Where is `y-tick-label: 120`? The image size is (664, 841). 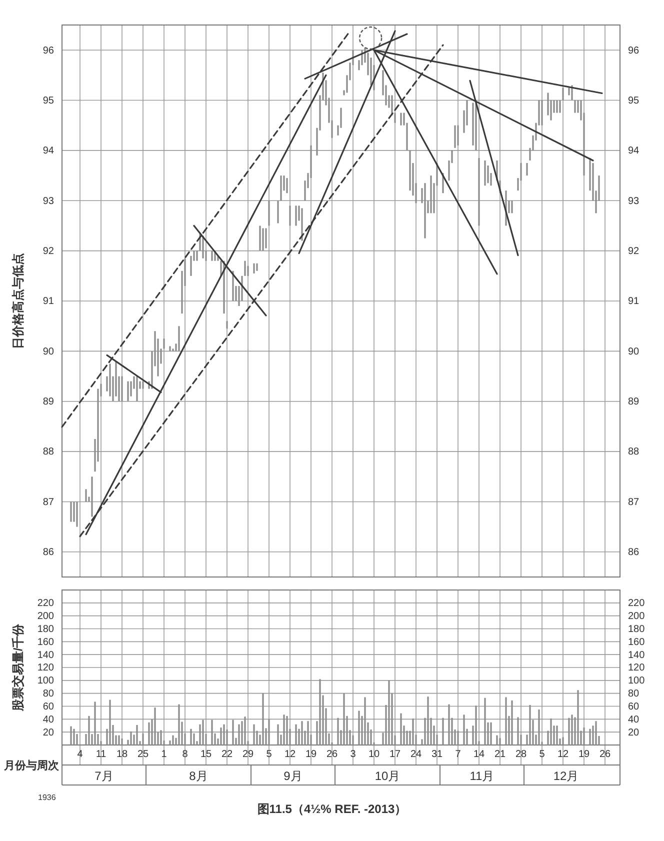
y-tick-label: 120 is located at coordinates (45, 668).